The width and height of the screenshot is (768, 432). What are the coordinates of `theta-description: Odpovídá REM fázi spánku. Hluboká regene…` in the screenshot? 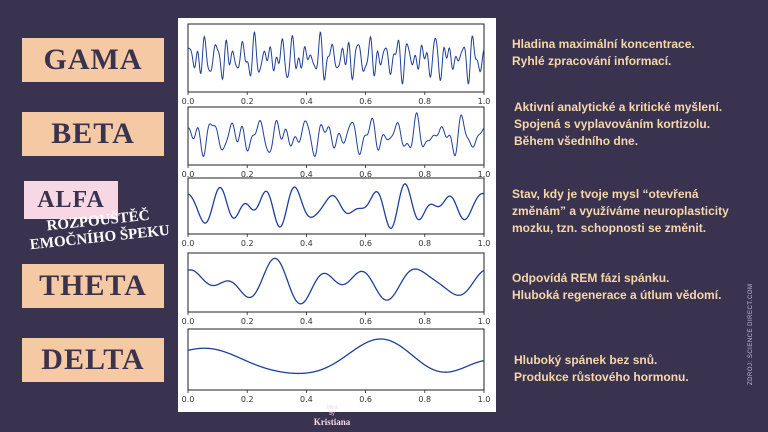 It's located at (628, 287).